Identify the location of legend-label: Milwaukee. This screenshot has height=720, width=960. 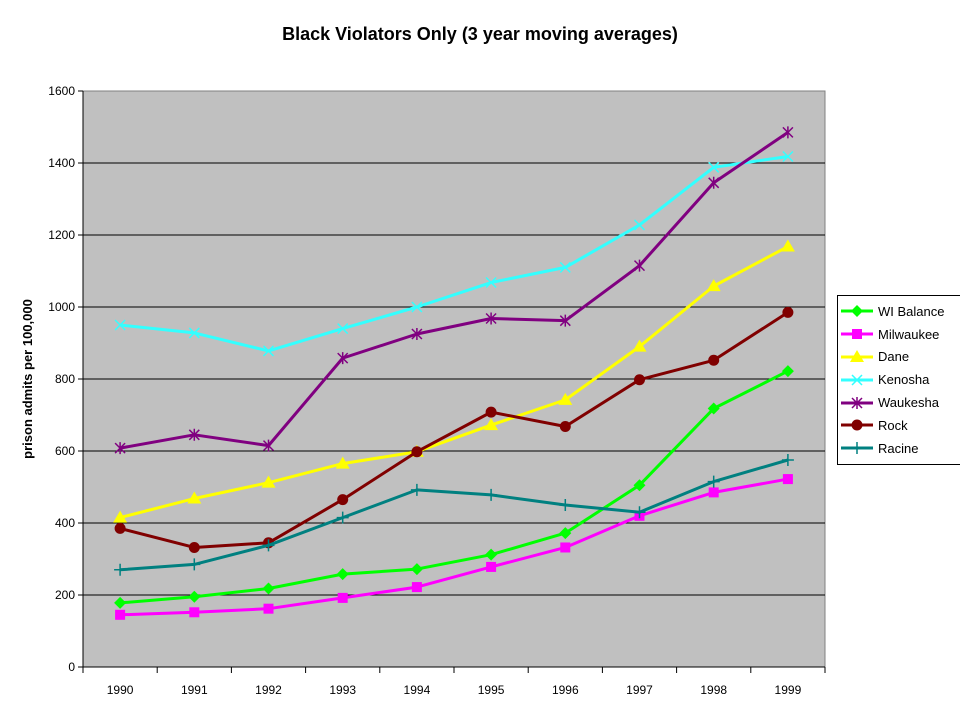
(909, 334).